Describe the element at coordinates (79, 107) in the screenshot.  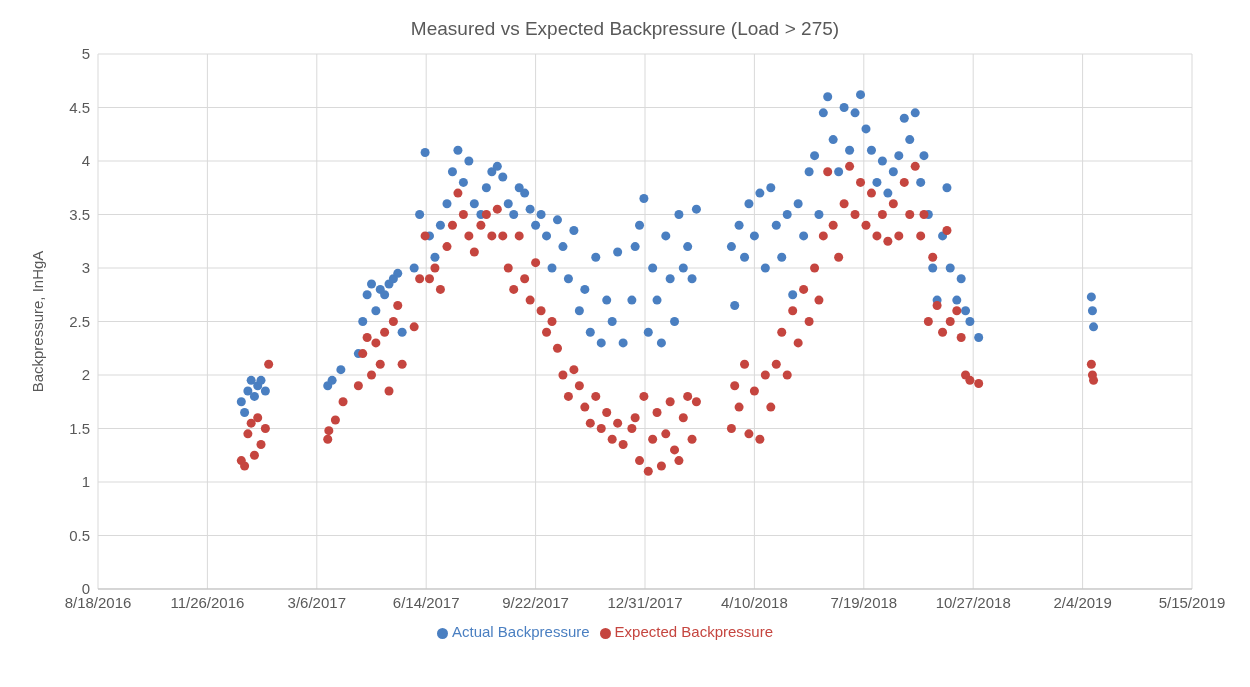
I see `y-tick-label: 4.5` at that location.